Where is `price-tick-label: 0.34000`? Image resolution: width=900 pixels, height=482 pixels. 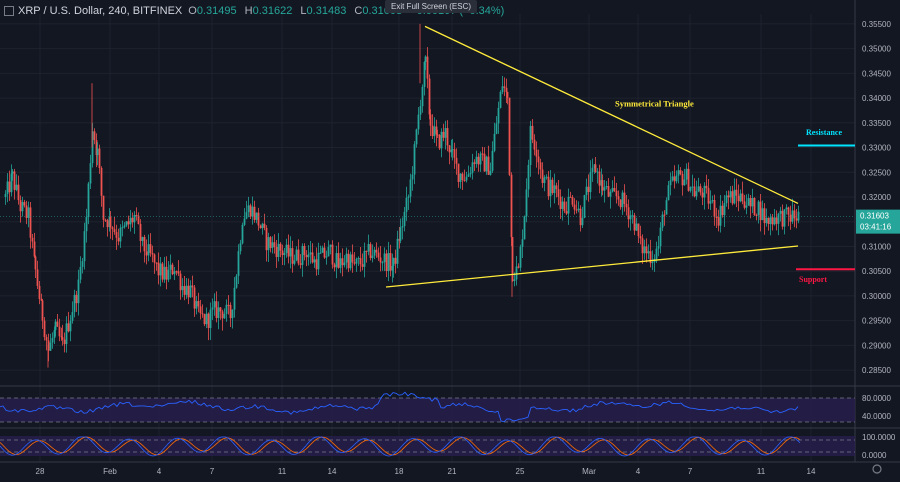 price-tick-label: 0.34000 is located at coordinates (876, 98).